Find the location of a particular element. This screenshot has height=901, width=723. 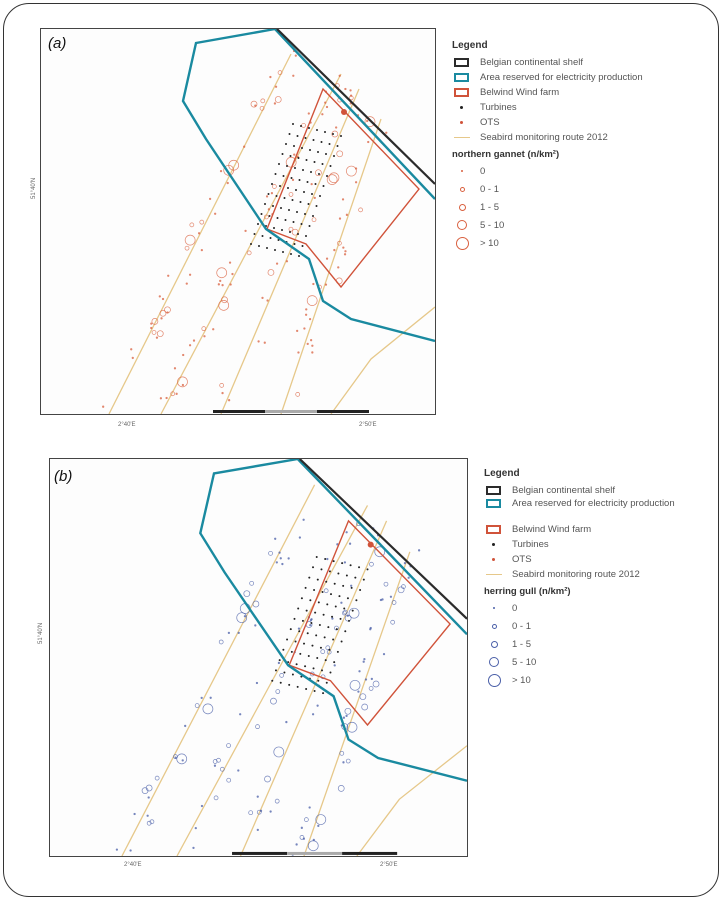

density-class-label: 0 is located at coordinates (483, 171).